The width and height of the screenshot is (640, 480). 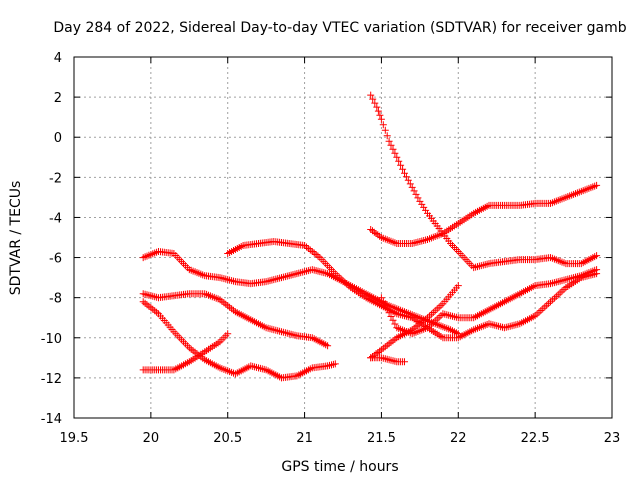 What do you see at coordinates (16, 238) in the screenshot?
I see `y-axis-label: SDTVAR / TECUs` at bounding box center [16, 238].